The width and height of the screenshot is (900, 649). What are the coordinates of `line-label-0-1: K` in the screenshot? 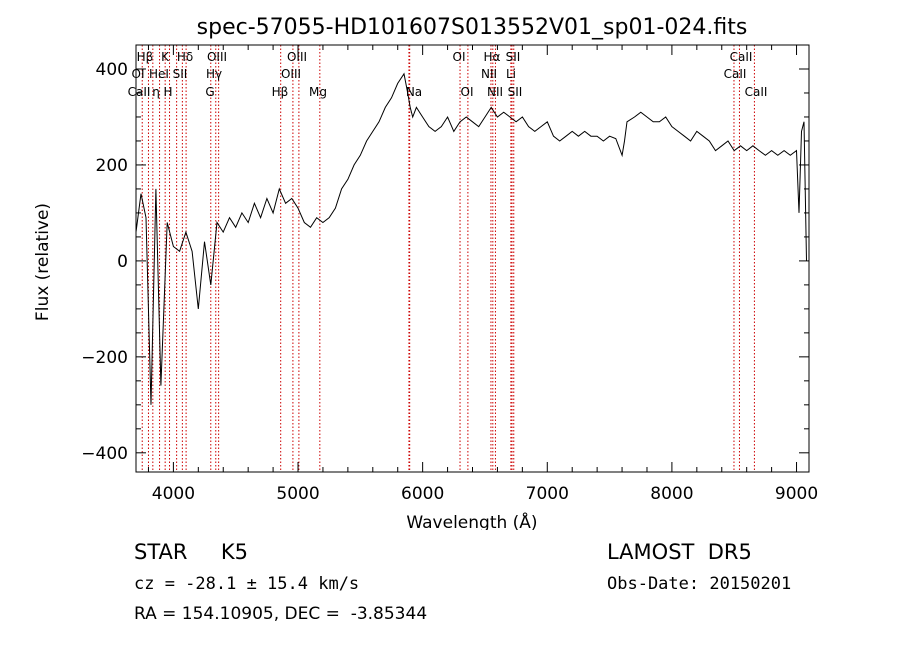 It's located at (165, 57).